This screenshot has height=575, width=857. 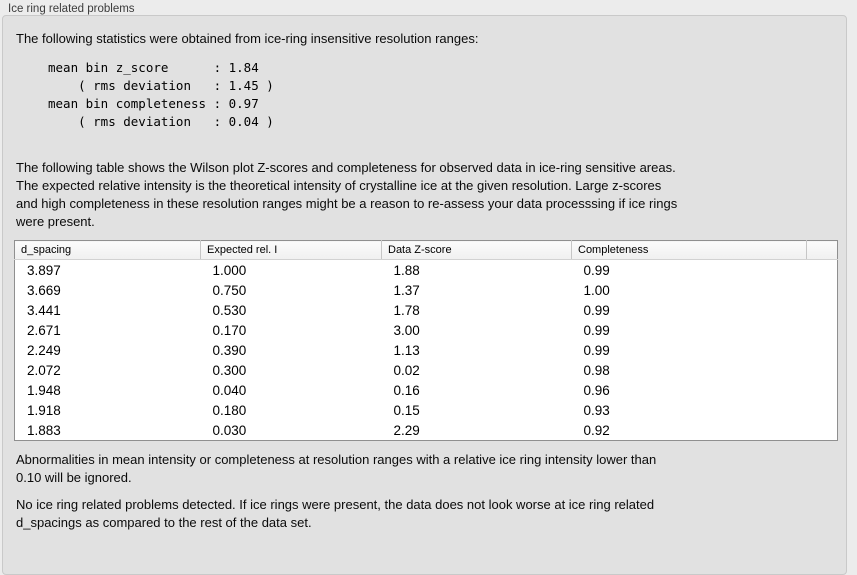 I want to click on table-cell: 0.92, so click(x=596, y=430).